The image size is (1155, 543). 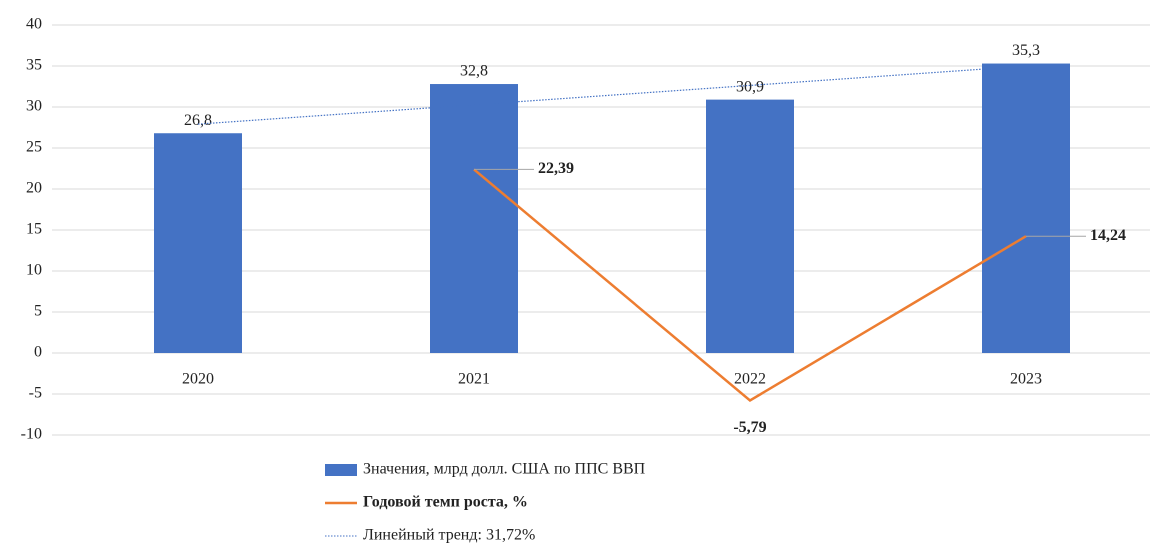 I want to click on x-tick-label: 2023, so click(x=1026, y=379).